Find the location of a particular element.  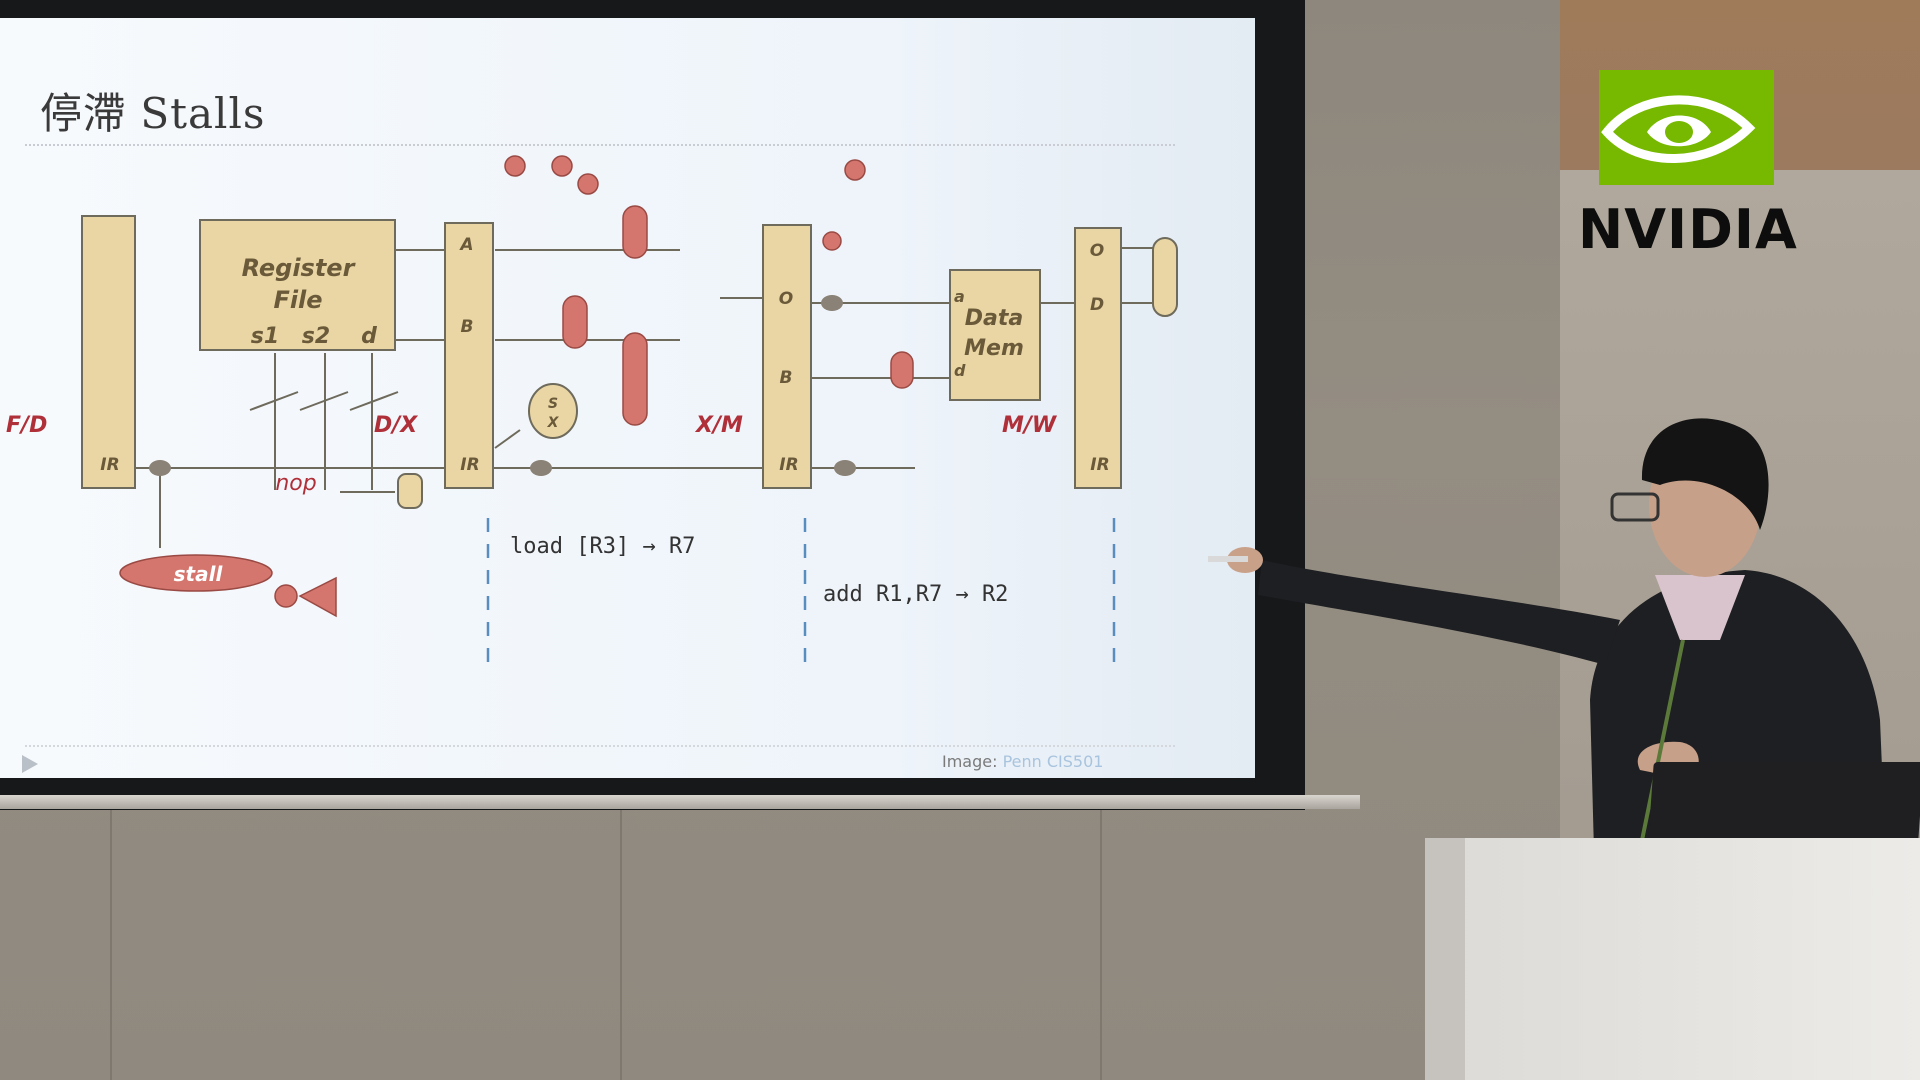

stage-label-dx: D/X is located at coordinates (396, 425).